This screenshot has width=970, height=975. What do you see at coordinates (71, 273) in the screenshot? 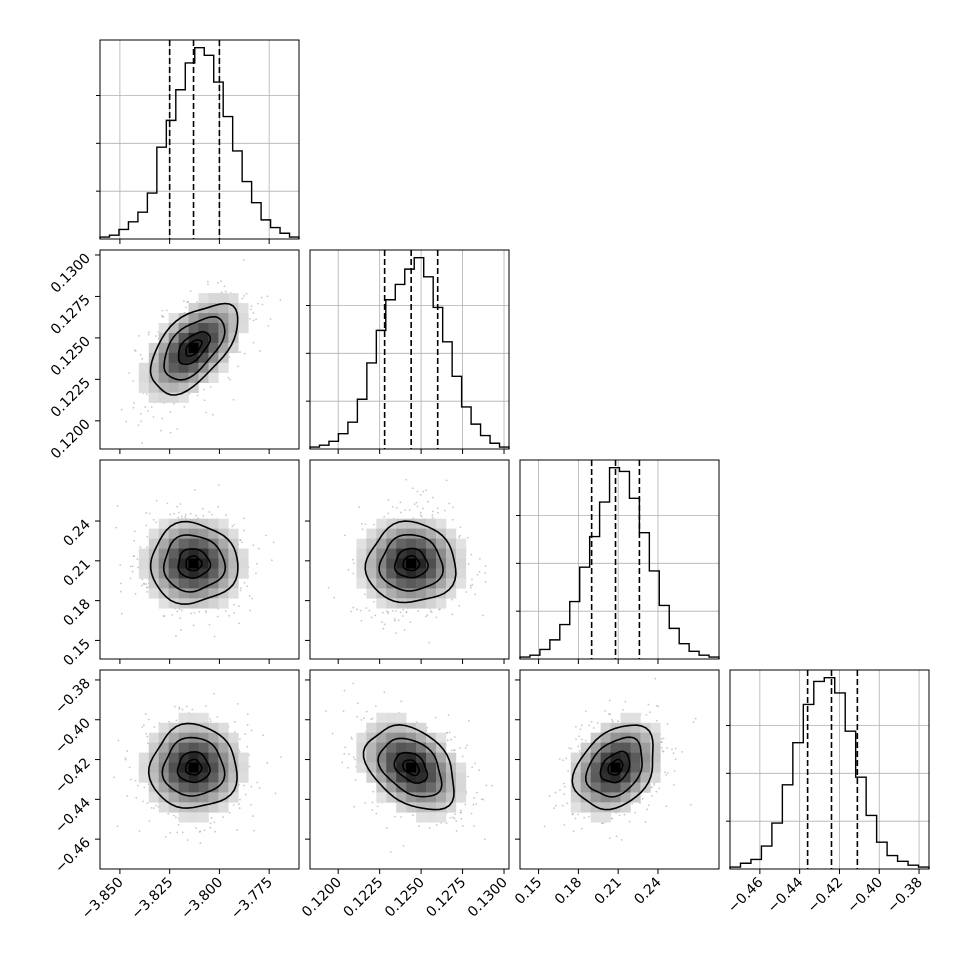
I see `y-tick-label: 0.1300` at bounding box center [71, 273].